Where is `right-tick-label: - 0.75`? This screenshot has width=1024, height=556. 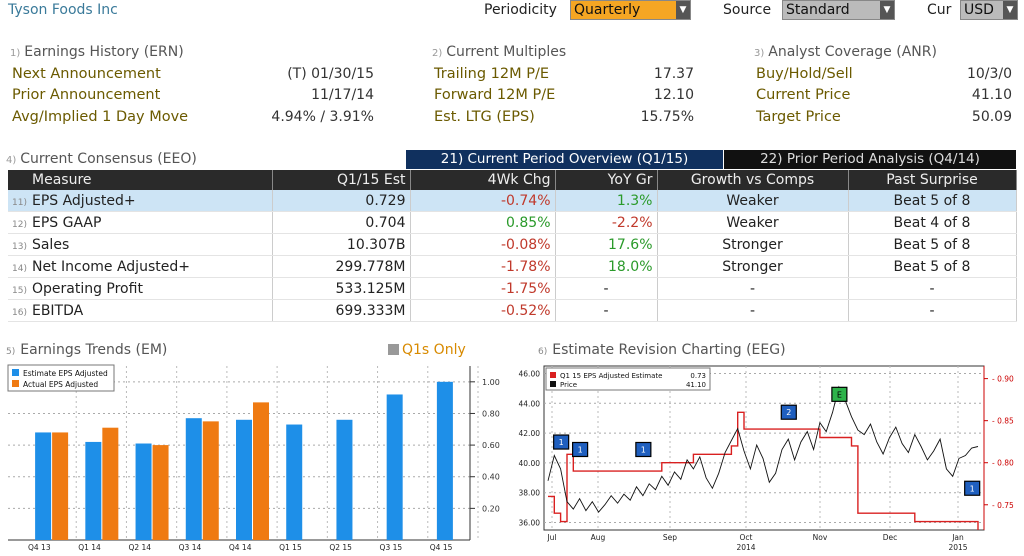
right-tick-label: - 0.75 is located at coordinates (1003, 505).